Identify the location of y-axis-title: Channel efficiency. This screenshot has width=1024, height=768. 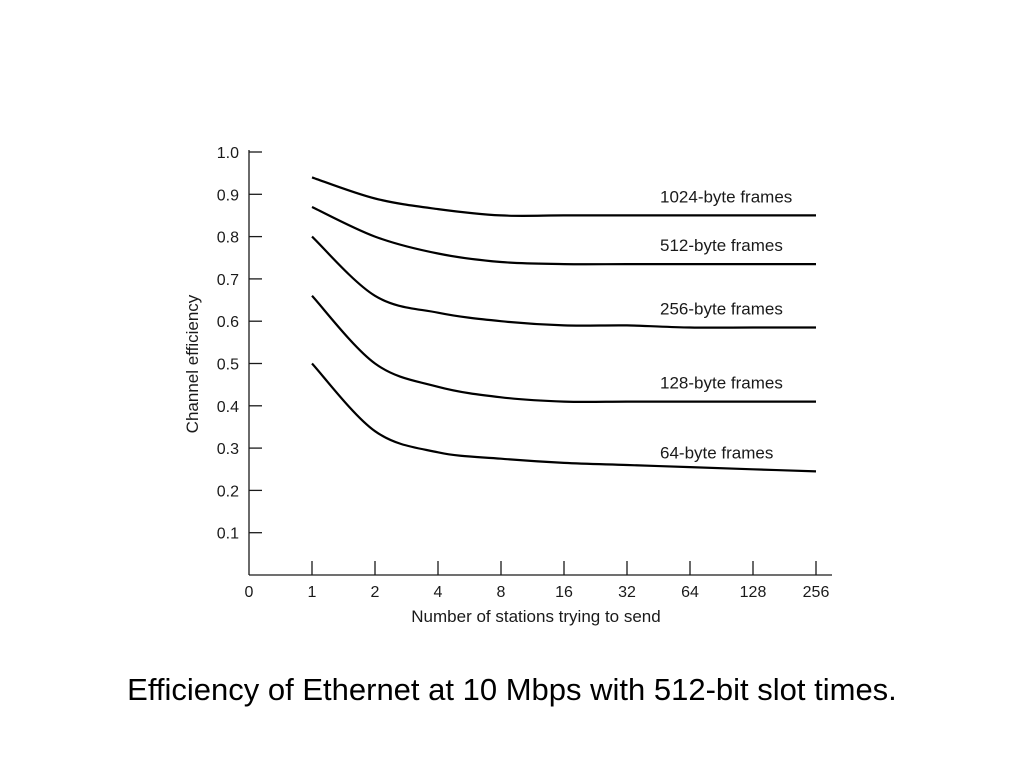
(192, 363).